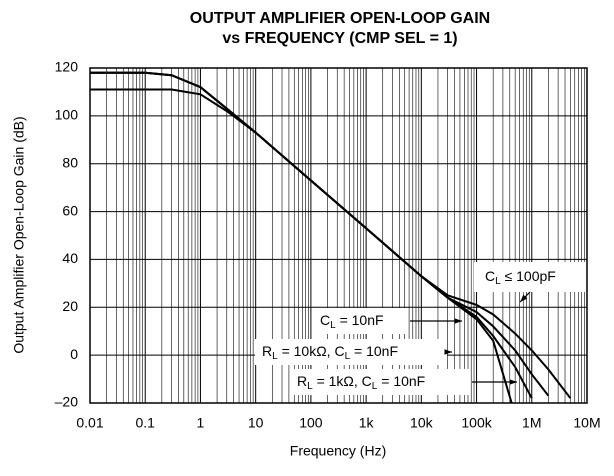 This screenshot has width=614, height=476. I want to click on annotation: CL = 10nF, so click(352, 321).